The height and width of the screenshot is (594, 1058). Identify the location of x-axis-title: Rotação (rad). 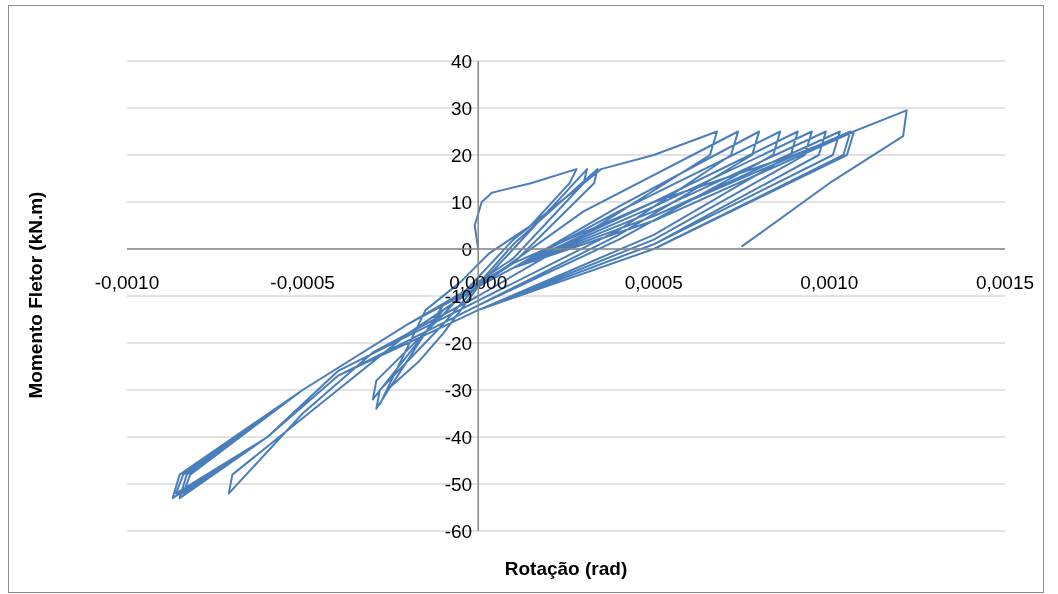
(566, 569).